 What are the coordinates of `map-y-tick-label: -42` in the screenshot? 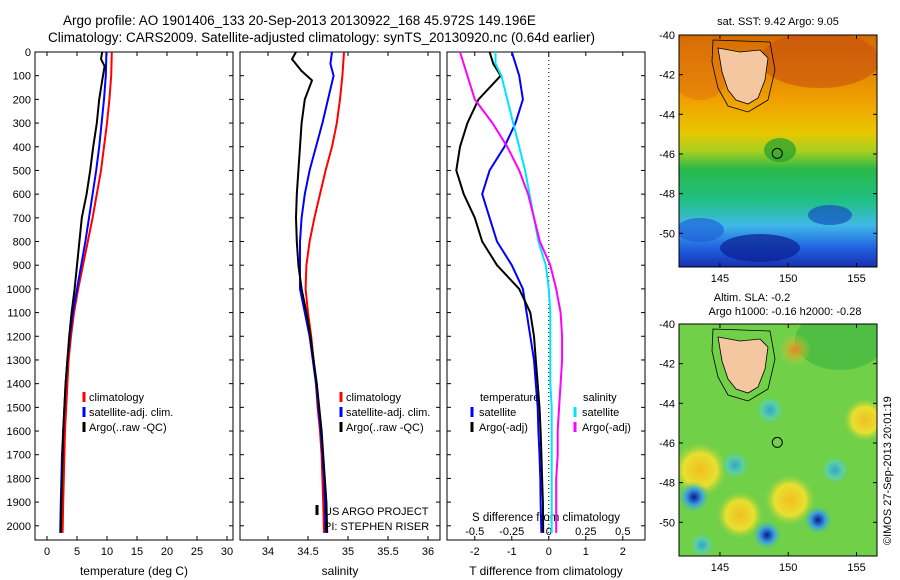 It's located at (667, 365).